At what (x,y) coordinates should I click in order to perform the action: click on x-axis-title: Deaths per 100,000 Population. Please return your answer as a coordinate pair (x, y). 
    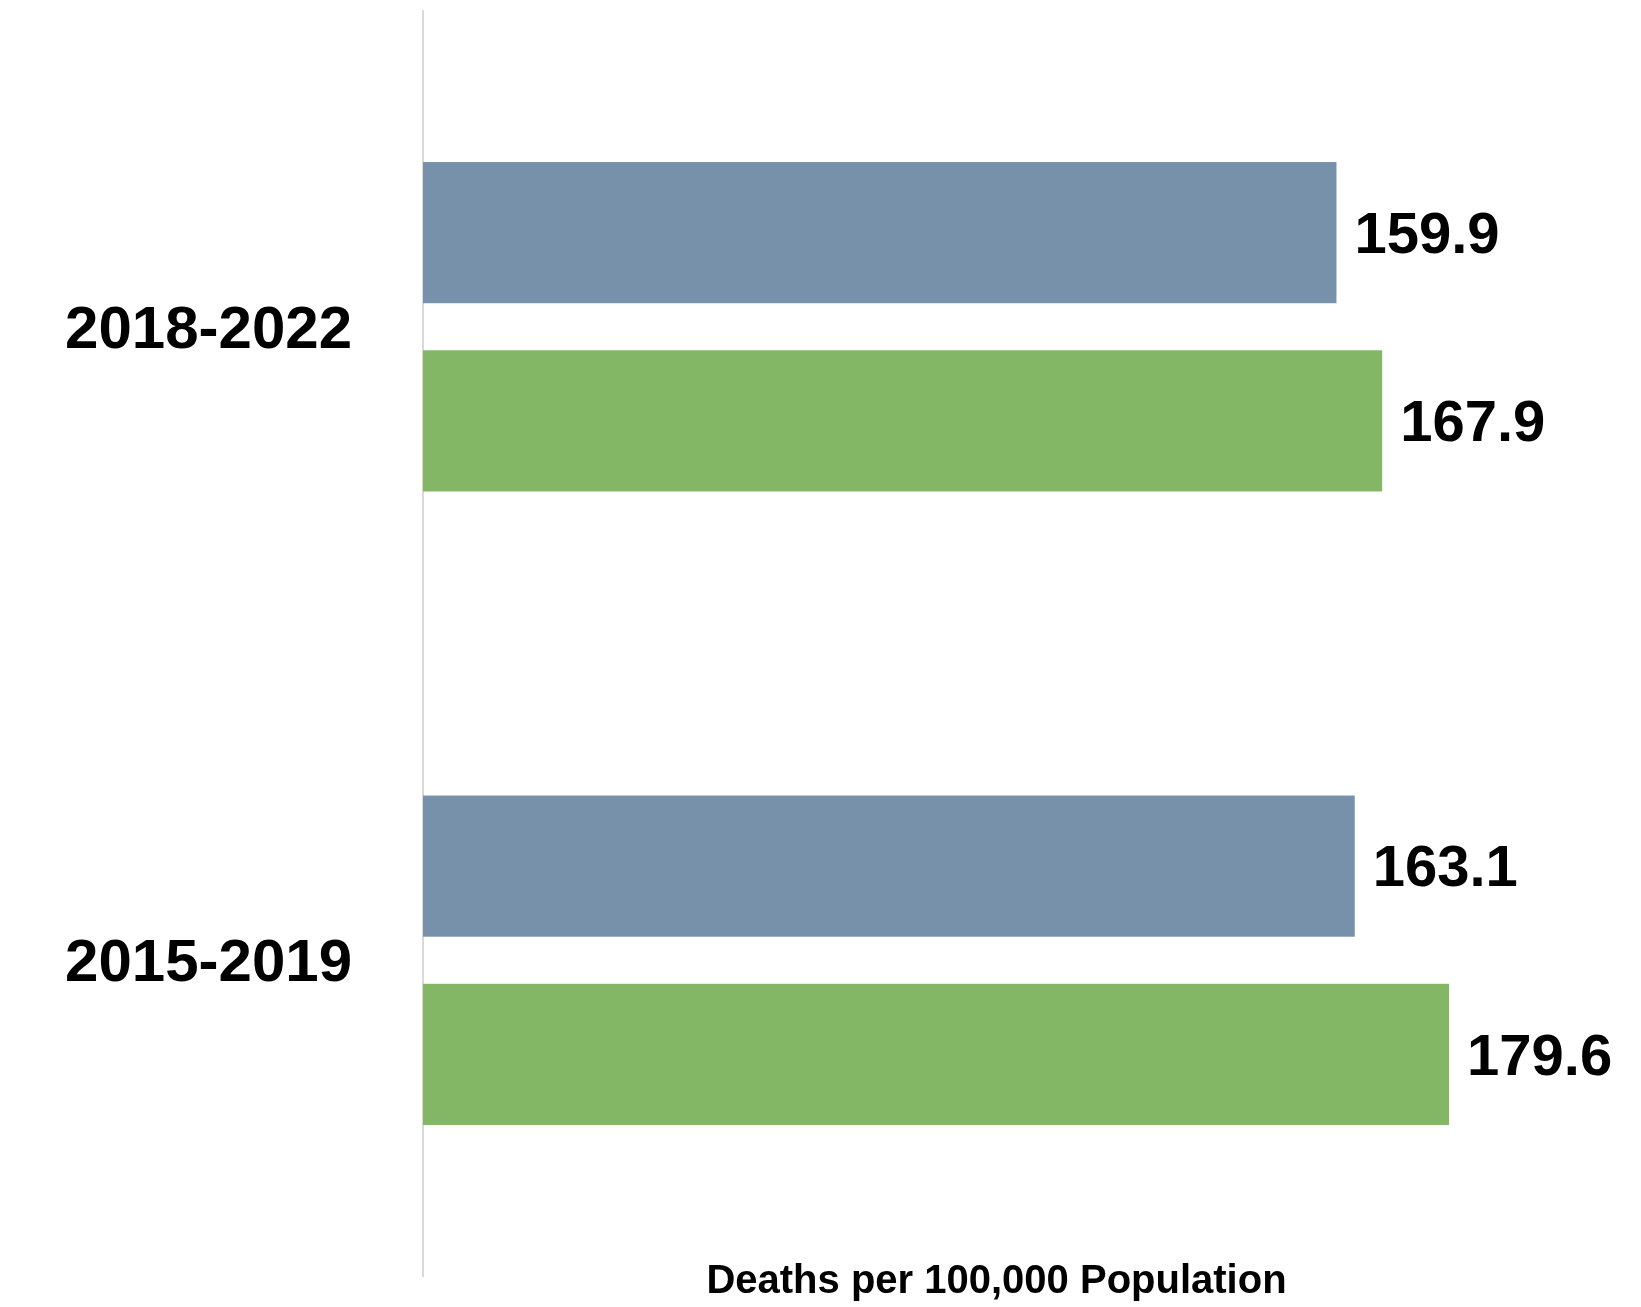
    Looking at the image, I should click on (996, 1279).